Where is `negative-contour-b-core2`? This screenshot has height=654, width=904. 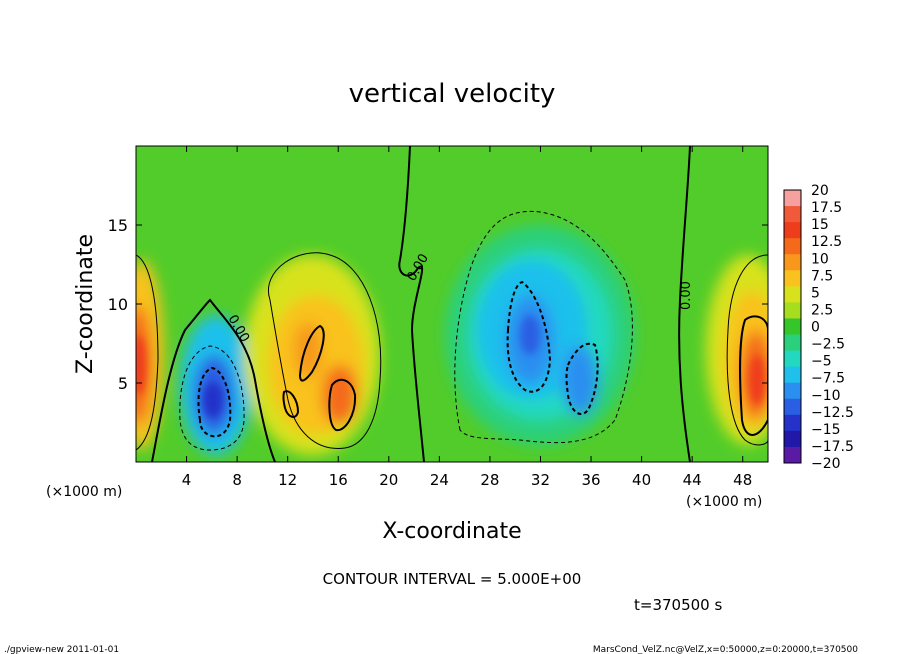
negative-contour-b-core2 is located at coordinates (582, 378).